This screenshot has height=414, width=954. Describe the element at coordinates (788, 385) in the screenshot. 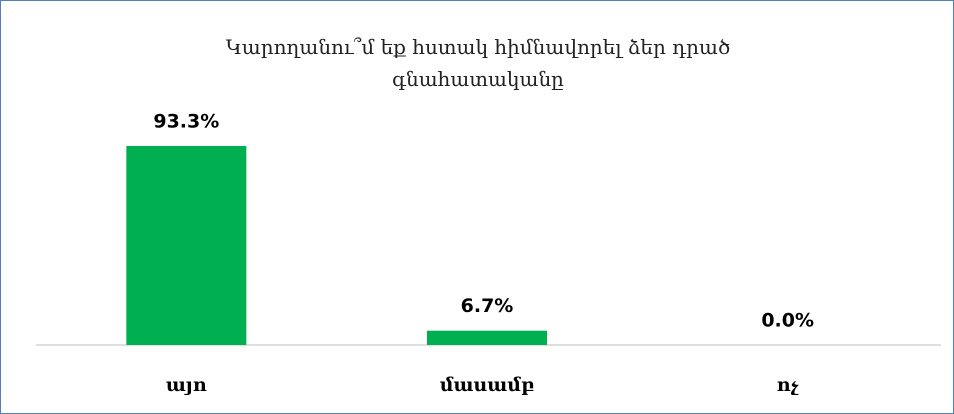

I see `category-label: ոչ` at that location.